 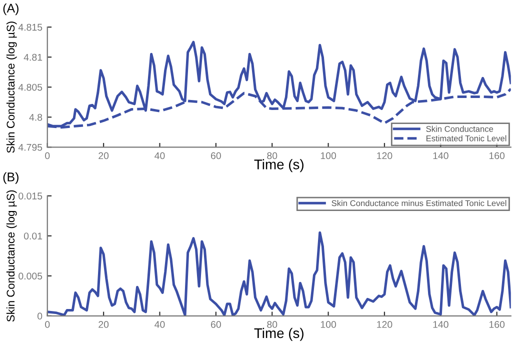 What do you see at coordinates (460, 129) in the screenshot?
I see `legend-label: Skin Conductance` at bounding box center [460, 129].